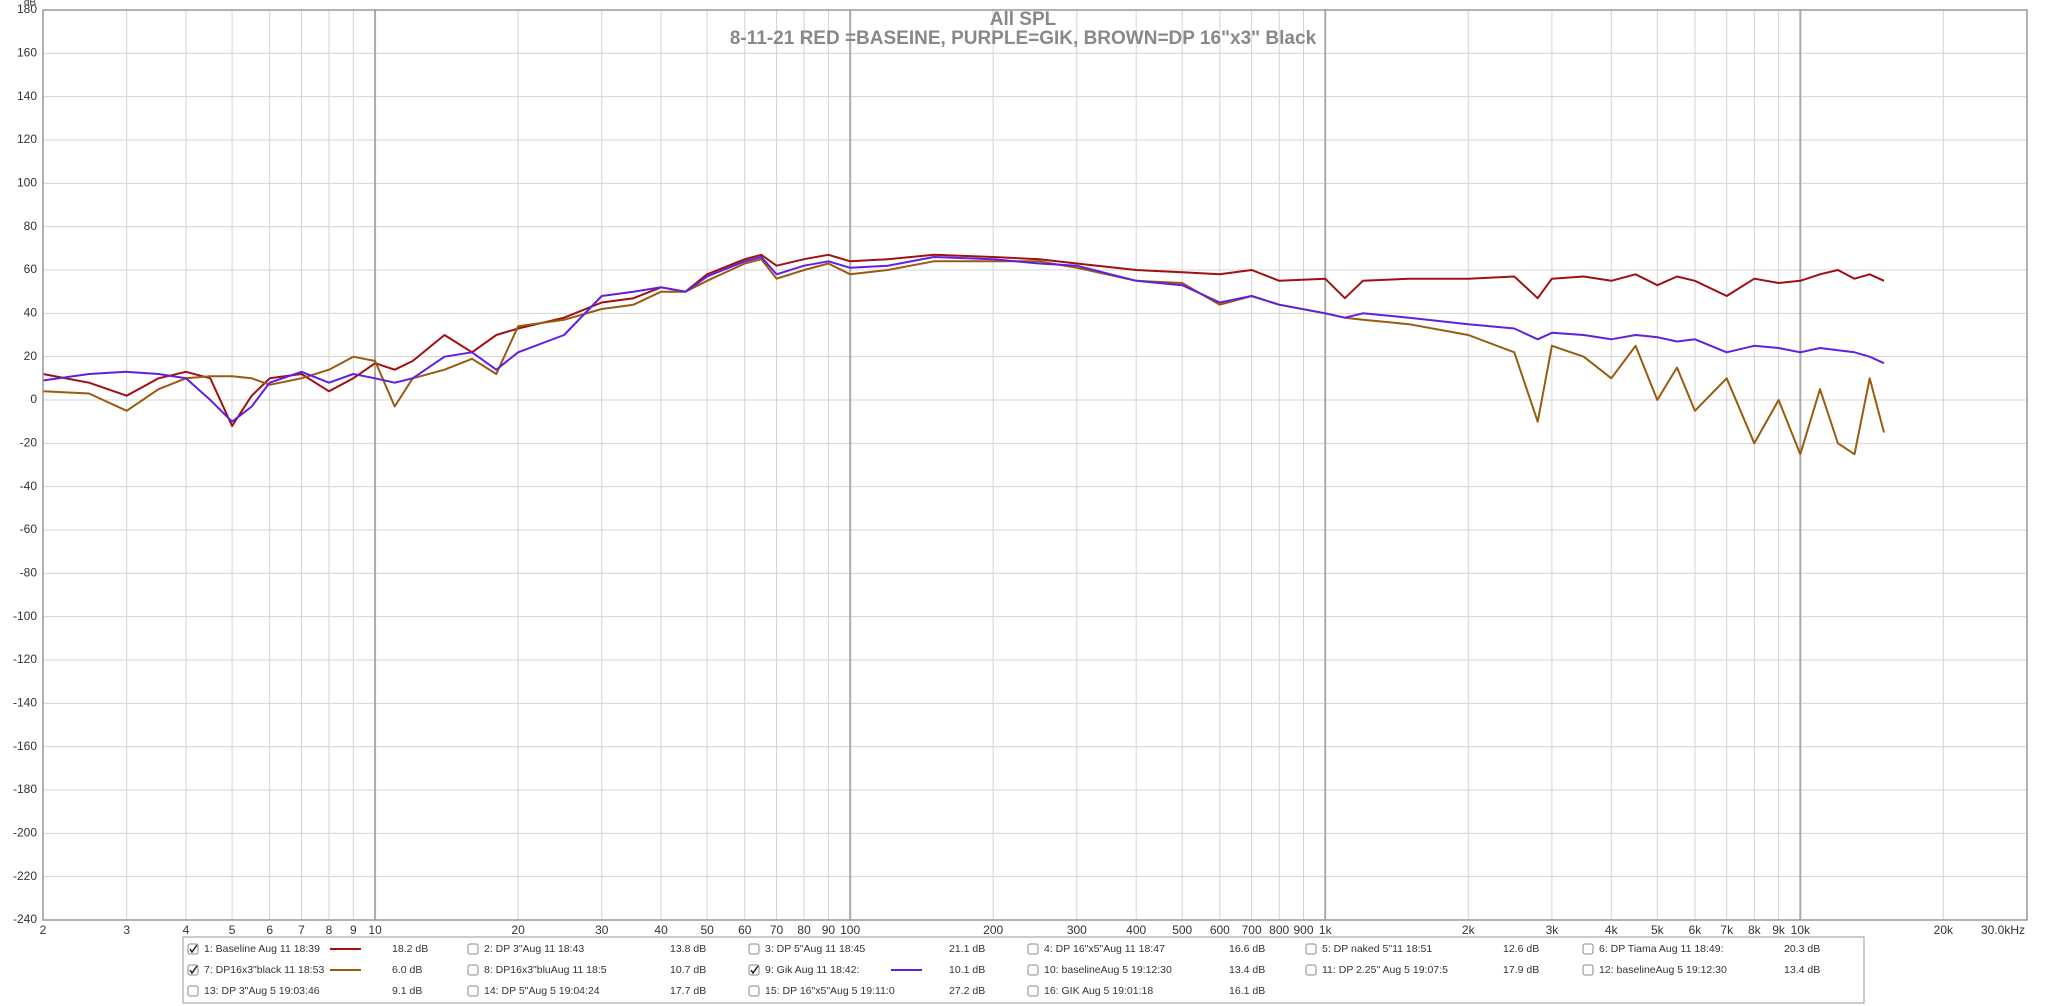 Image resolution: width=2048 pixels, height=1006 pixels. What do you see at coordinates (777, 930) in the screenshot?
I see `x-tick-label: 70` at bounding box center [777, 930].